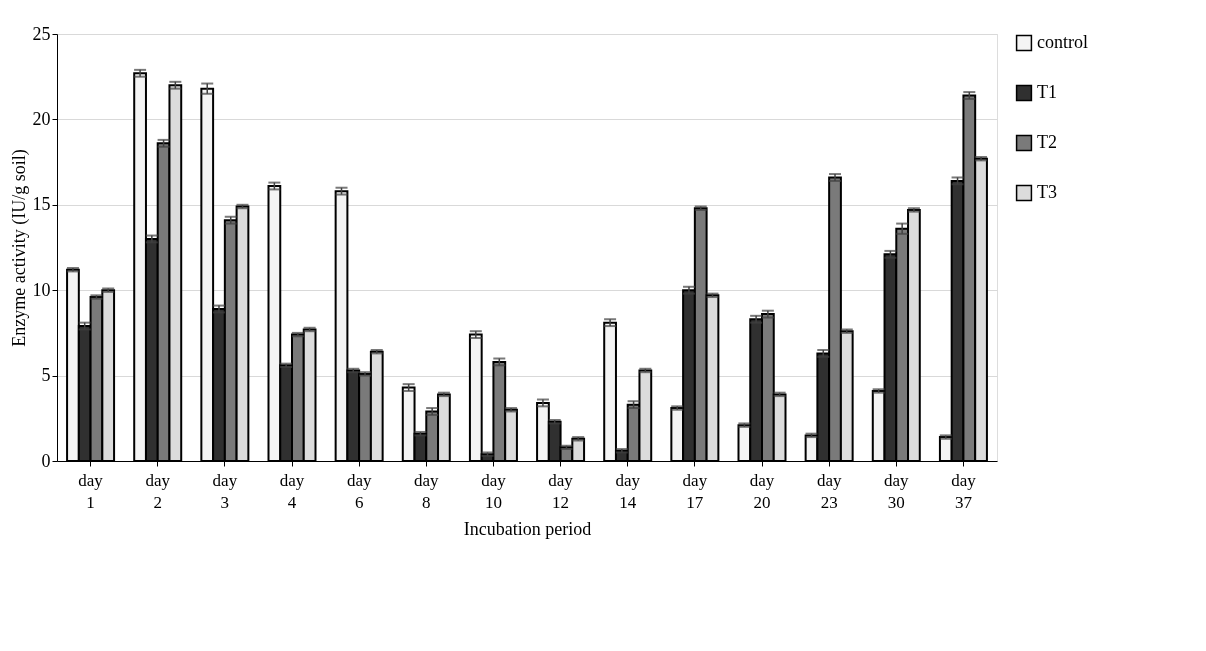 The image size is (1206, 651). I want to click on legend-label: control, so click(1062, 42).